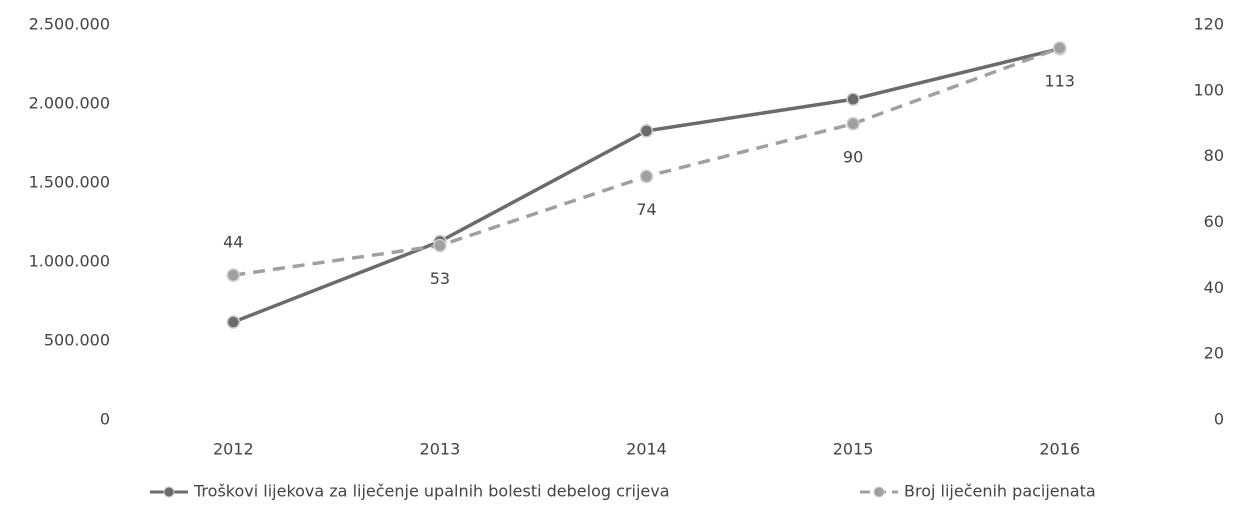  What do you see at coordinates (1208, 89) in the screenshot?
I see `y2-tick-label: 100` at bounding box center [1208, 89].